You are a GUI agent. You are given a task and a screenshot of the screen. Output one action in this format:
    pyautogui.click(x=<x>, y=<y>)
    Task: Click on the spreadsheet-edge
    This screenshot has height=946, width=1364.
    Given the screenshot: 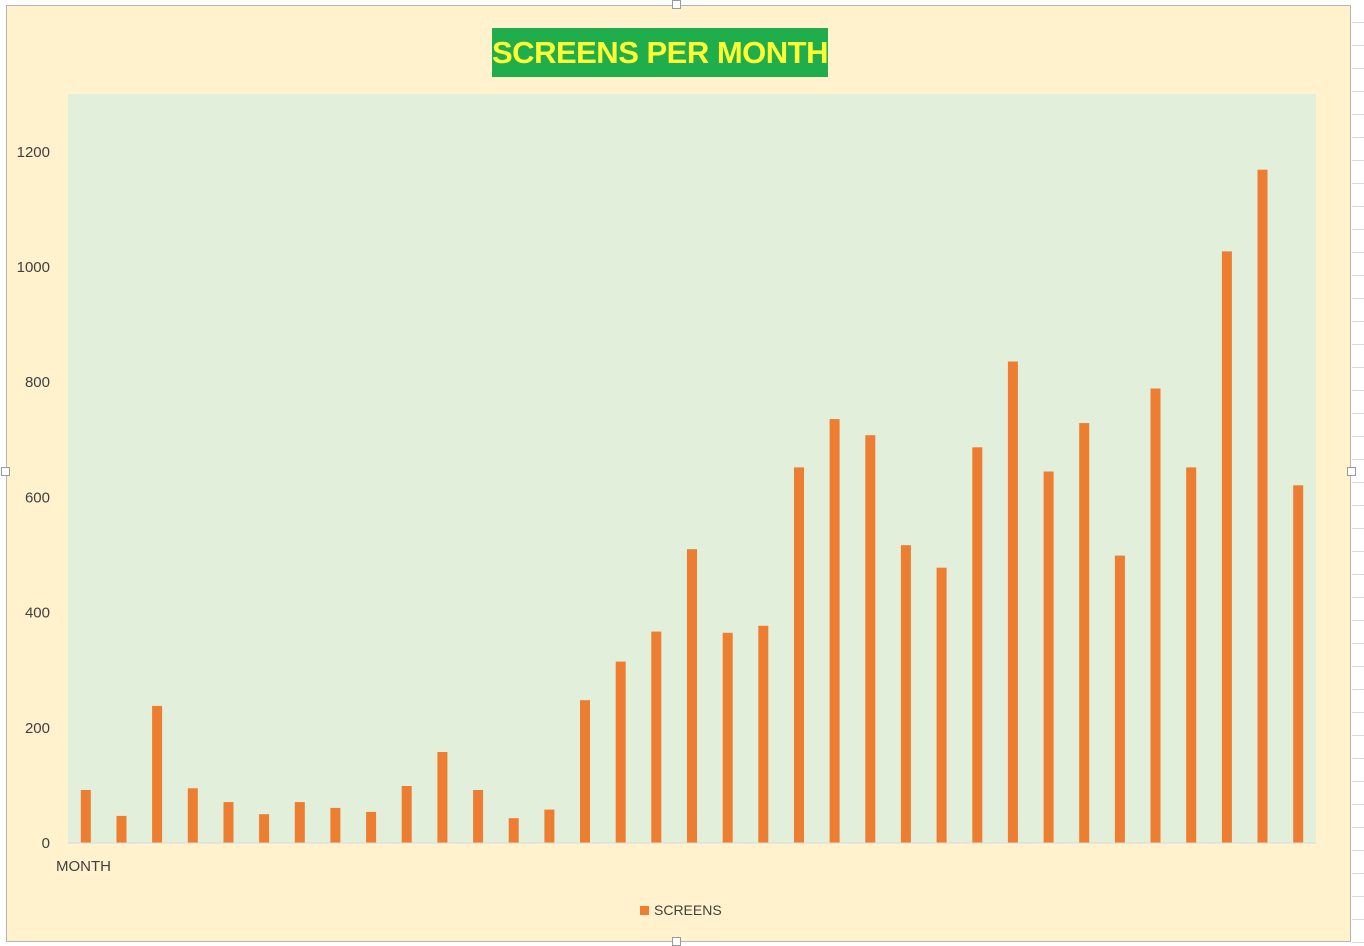 What is the action you would take?
    pyautogui.click(x=1358, y=473)
    